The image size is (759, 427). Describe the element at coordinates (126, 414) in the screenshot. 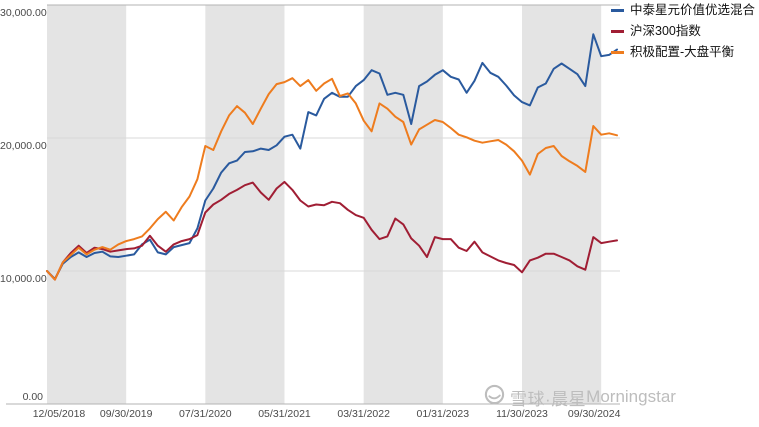

I see `x-tick-label: 09/30/2019` at that location.